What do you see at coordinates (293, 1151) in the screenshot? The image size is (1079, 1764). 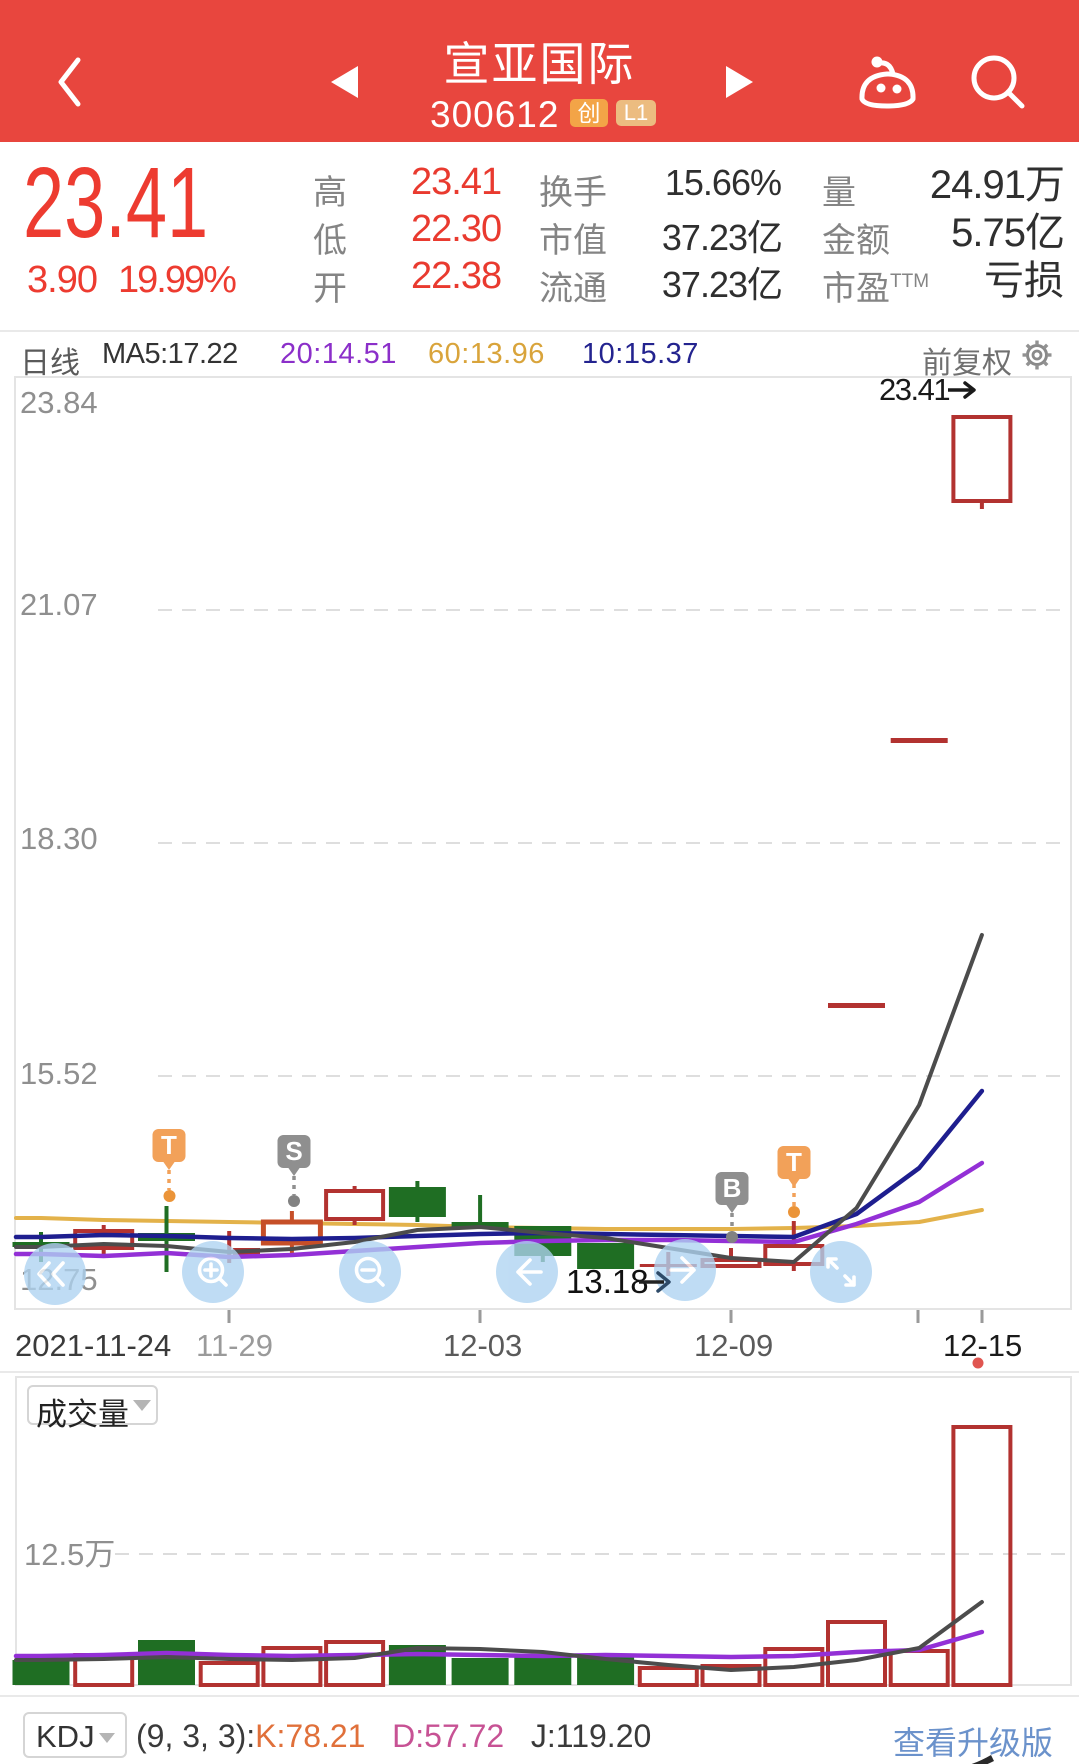 I see `svg-text: S` at bounding box center [293, 1151].